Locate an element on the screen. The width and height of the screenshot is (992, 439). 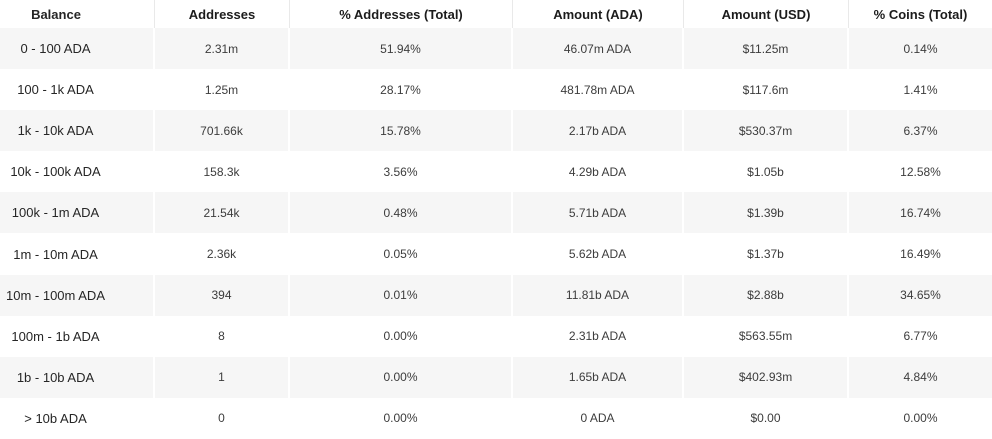
value-cell: 2.31b ADA is located at coordinates (598, 336).